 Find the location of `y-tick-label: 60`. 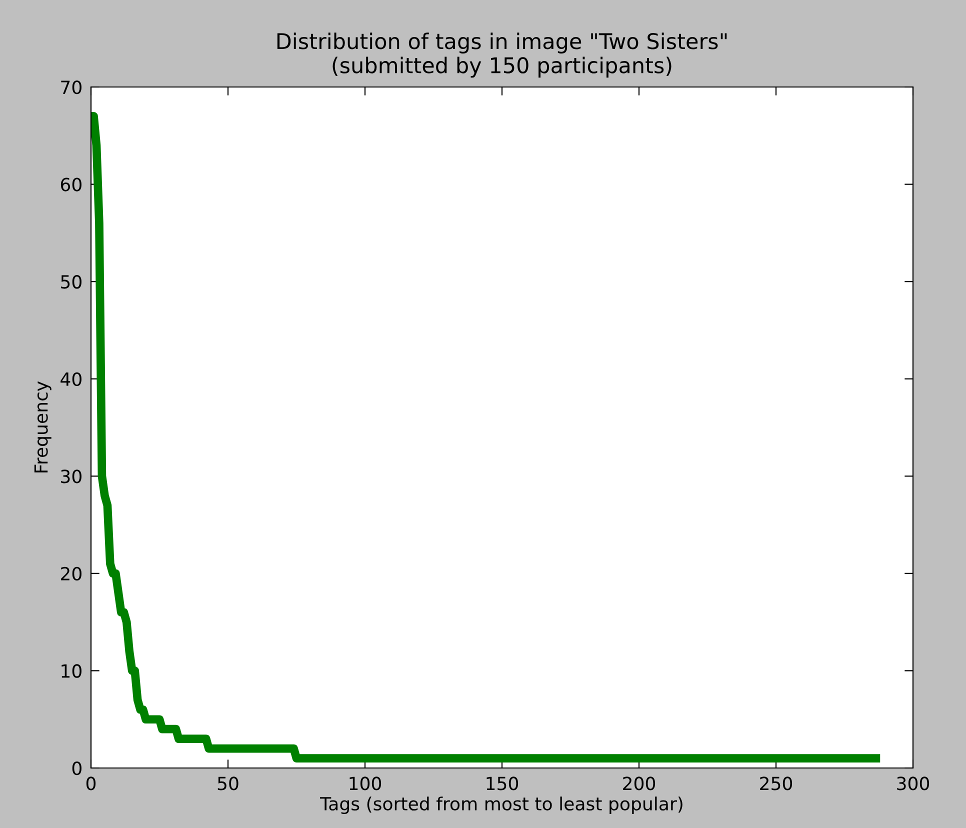

y-tick-label: 60 is located at coordinates (71, 185).